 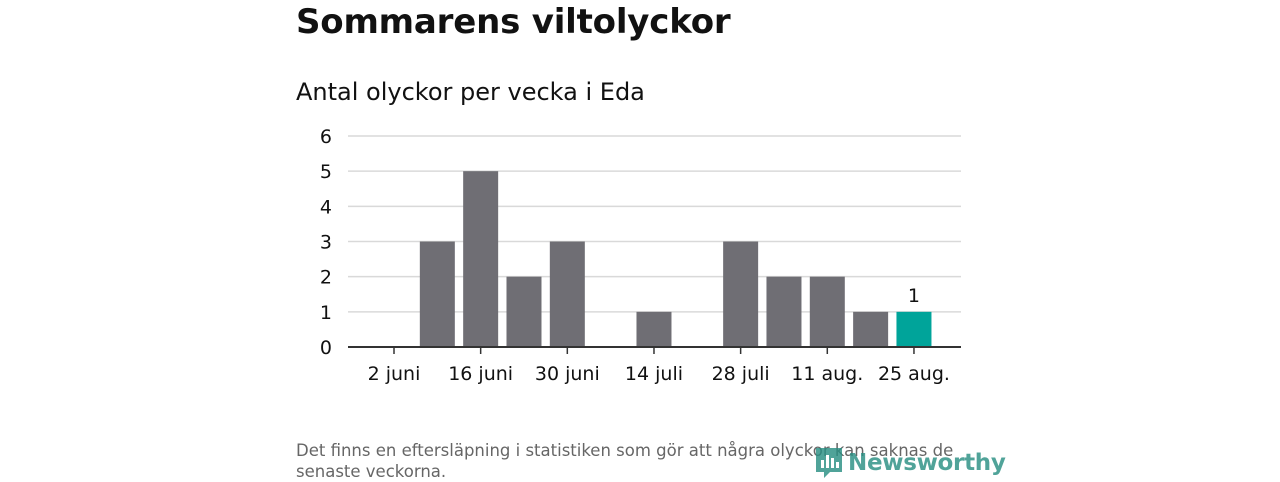 What do you see at coordinates (480, 374) in the screenshot?
I see `x-tick-label: 16 juni` at bounding box center [480, 374].